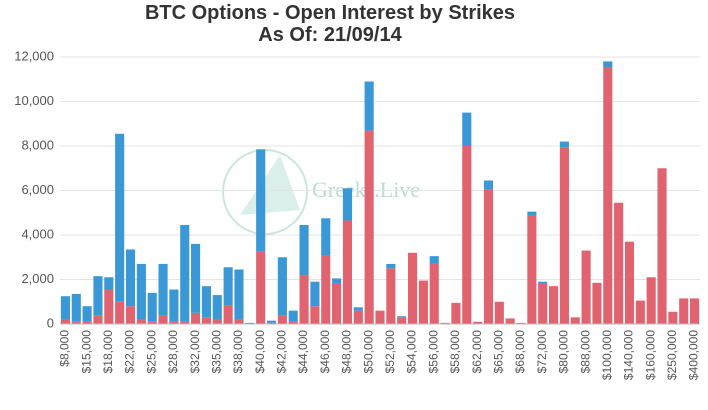 The image size is (708, 410). Describe the element at coordinates (86, 352) in the screenshot. I see `x-tick-label: $15,000` at that location.